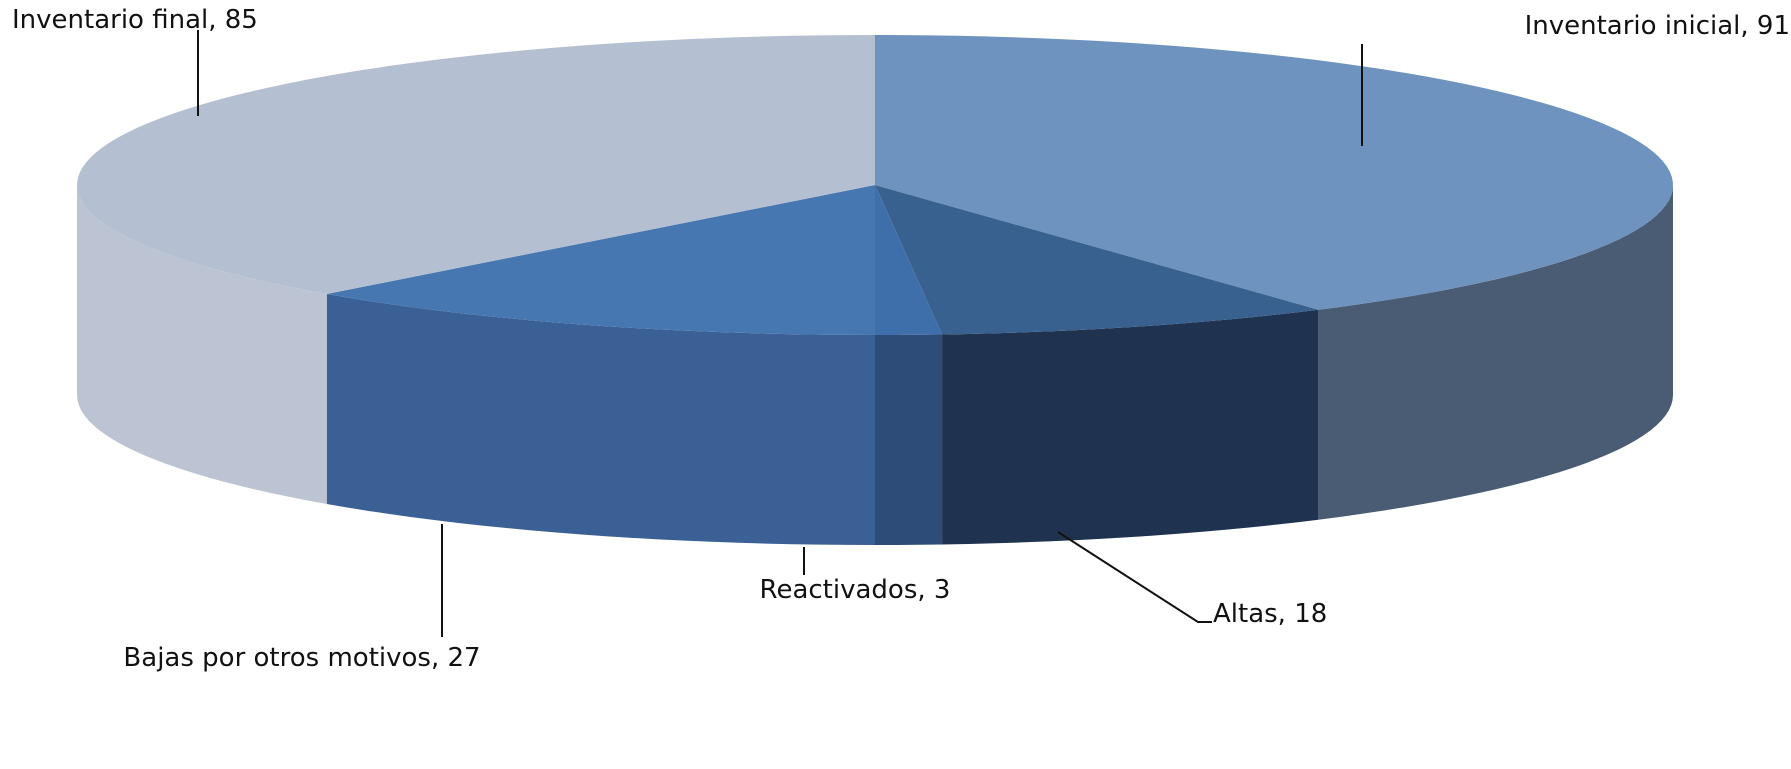 The width and height of the screenshot is (1791, 769). I want to click on side-altas, so click(1130, 427).